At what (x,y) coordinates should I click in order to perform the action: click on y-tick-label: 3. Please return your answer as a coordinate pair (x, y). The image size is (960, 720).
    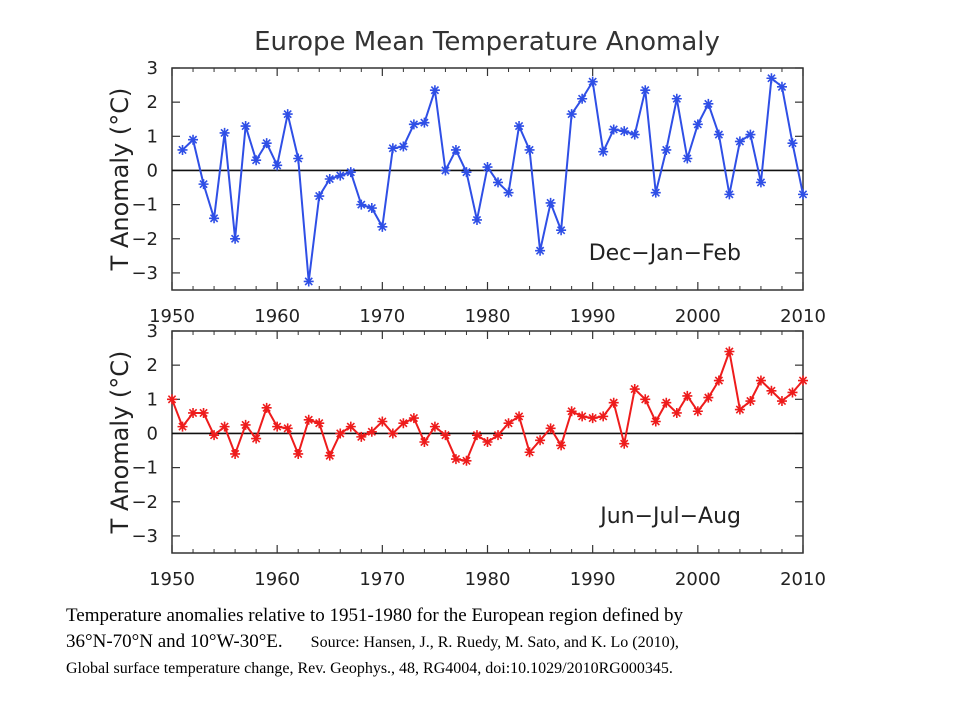
    Looking at the image, I should click on (152, 68).